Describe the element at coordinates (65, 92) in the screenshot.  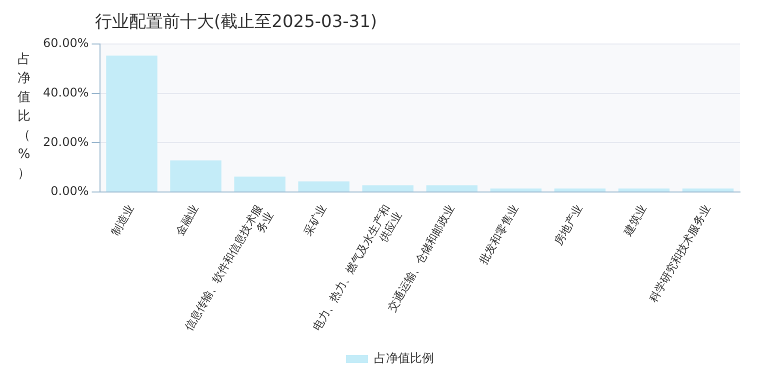
I see `y-tick-label: 40.00%` at that location.